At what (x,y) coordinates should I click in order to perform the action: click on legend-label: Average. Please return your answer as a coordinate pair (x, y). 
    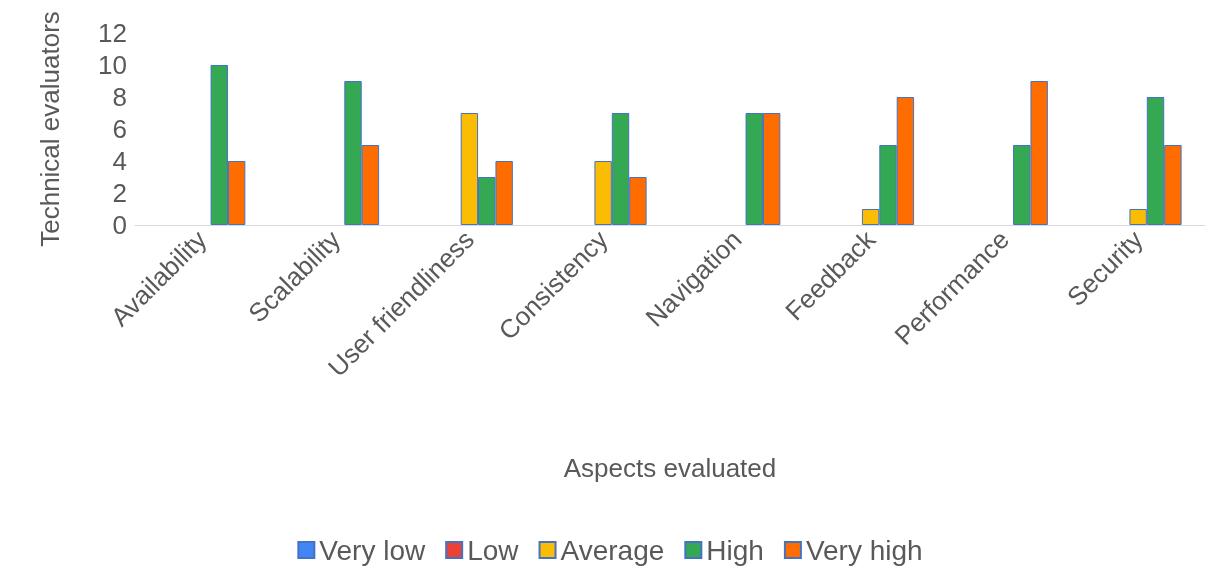
    Looking at the image, I should click on (612, 550).